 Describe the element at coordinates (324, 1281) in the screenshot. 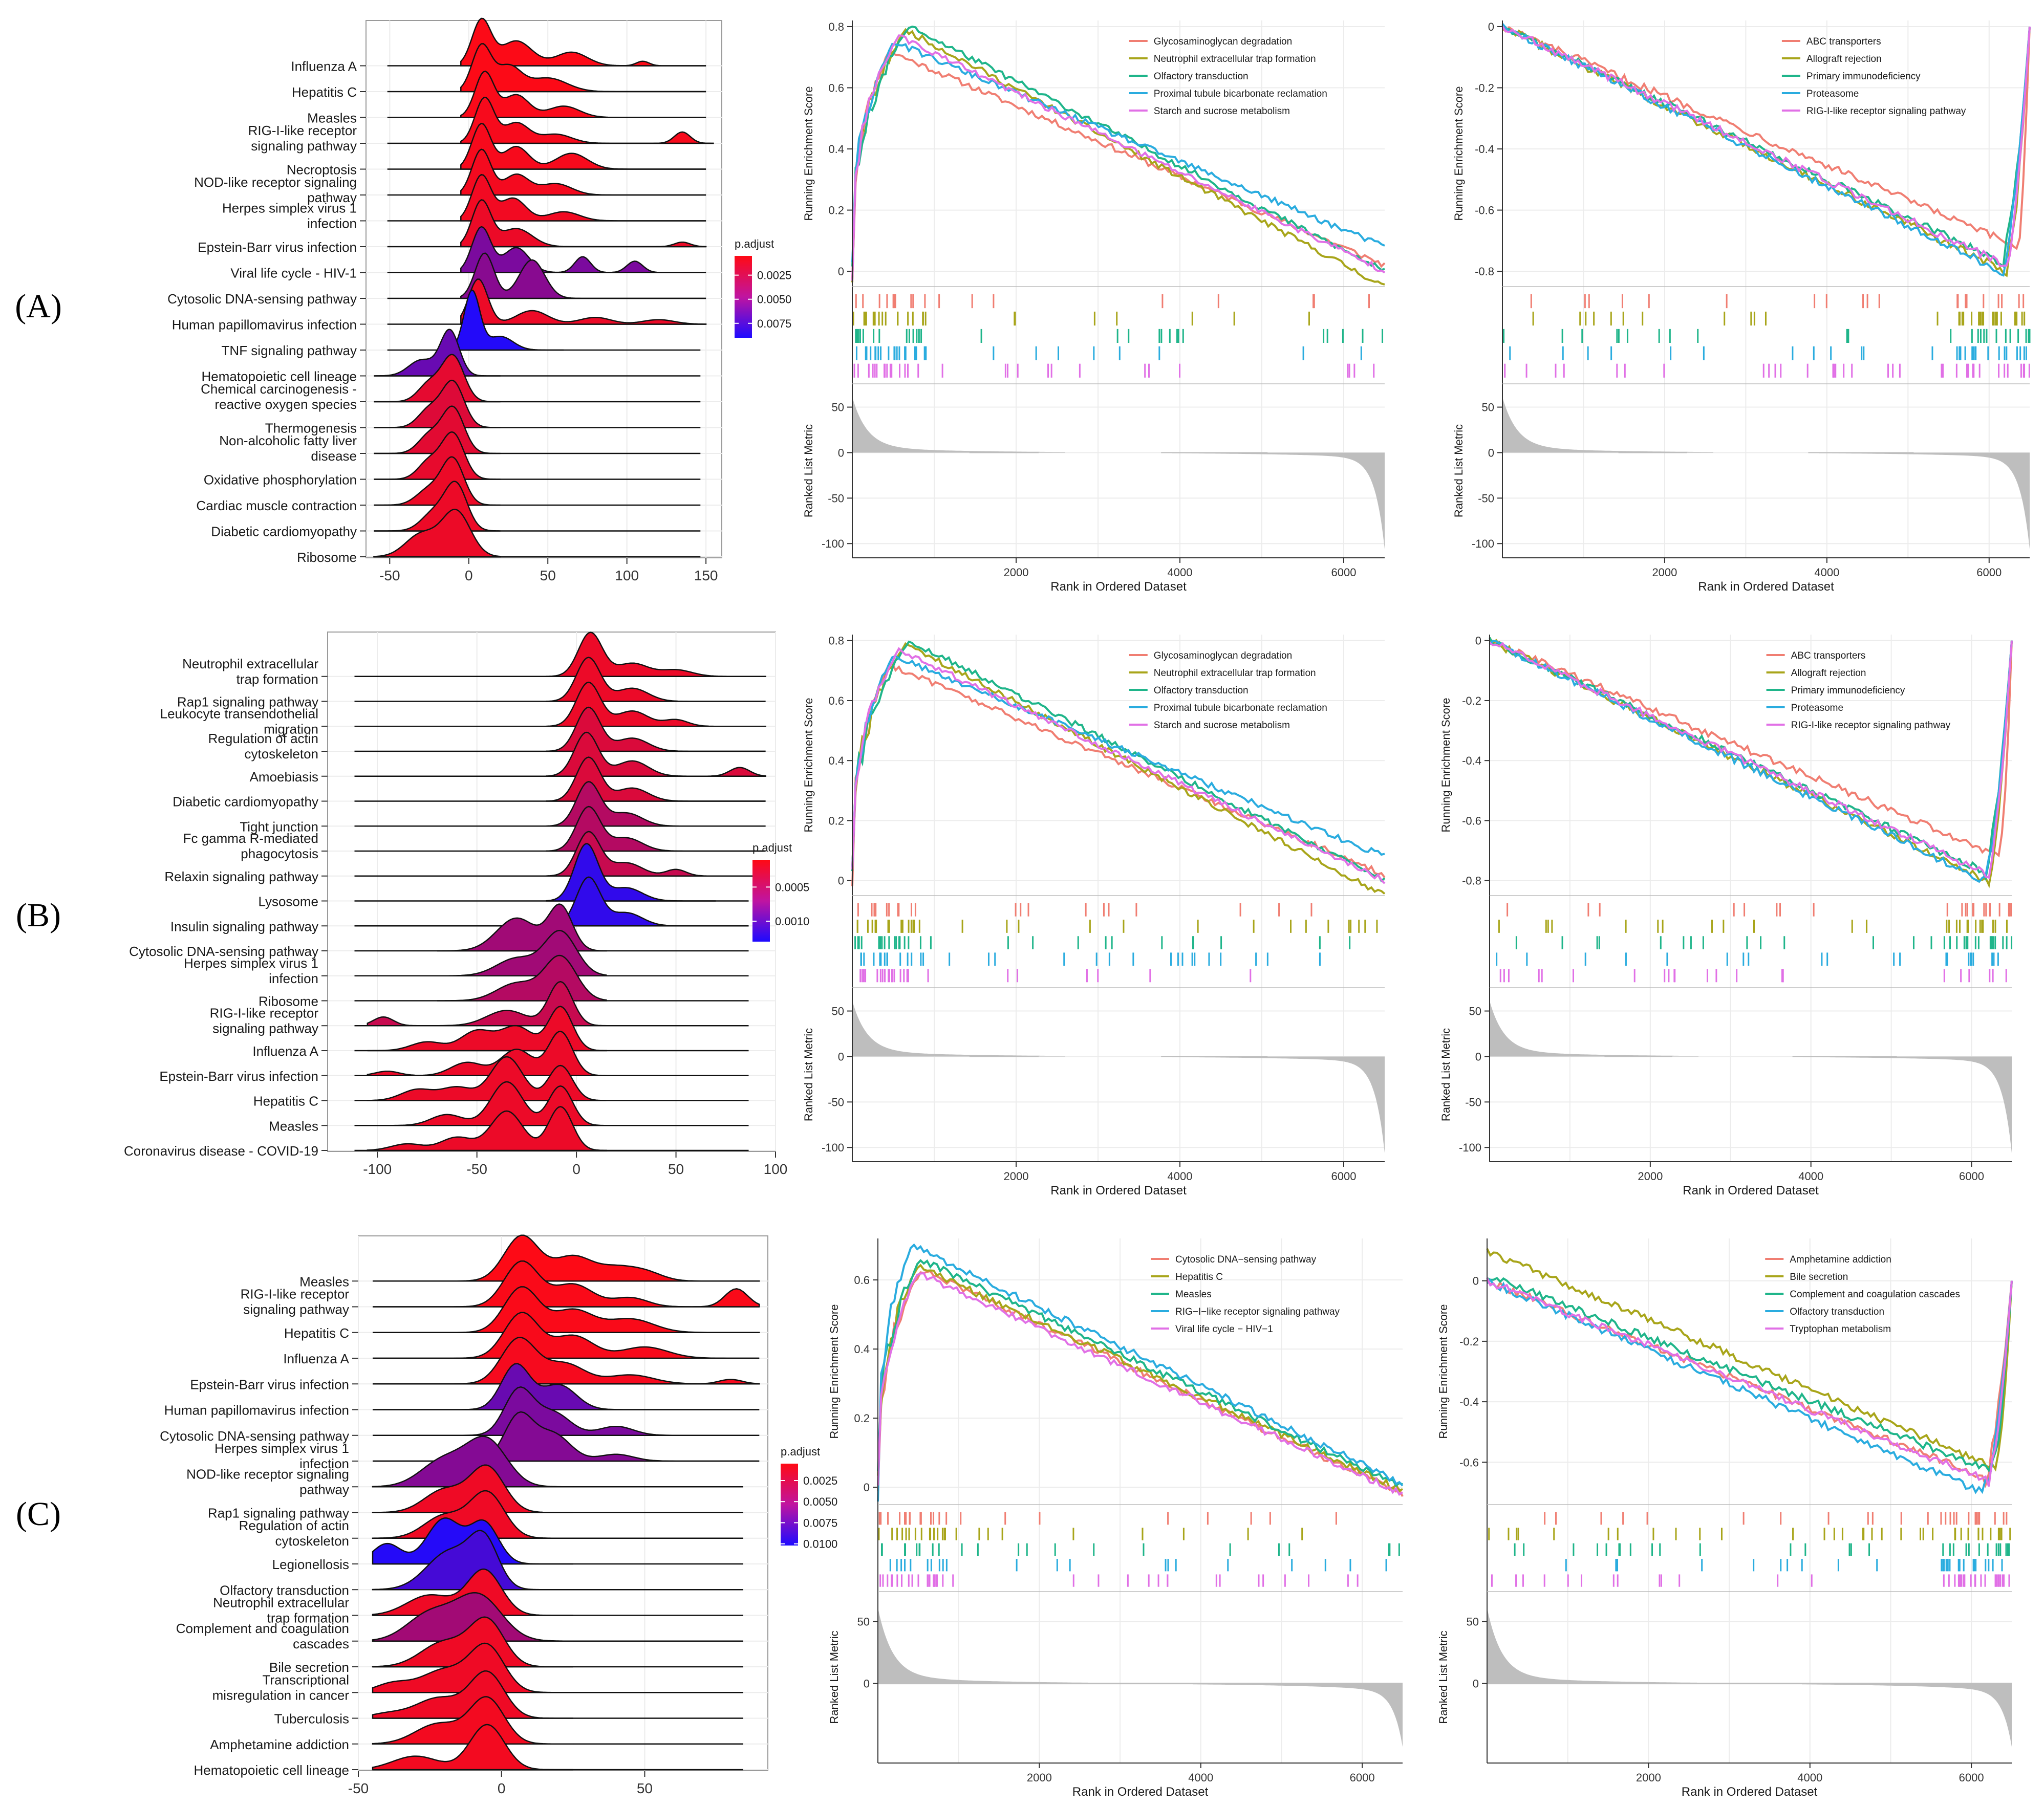

I see `ridge-label-line: Measles` at that location.